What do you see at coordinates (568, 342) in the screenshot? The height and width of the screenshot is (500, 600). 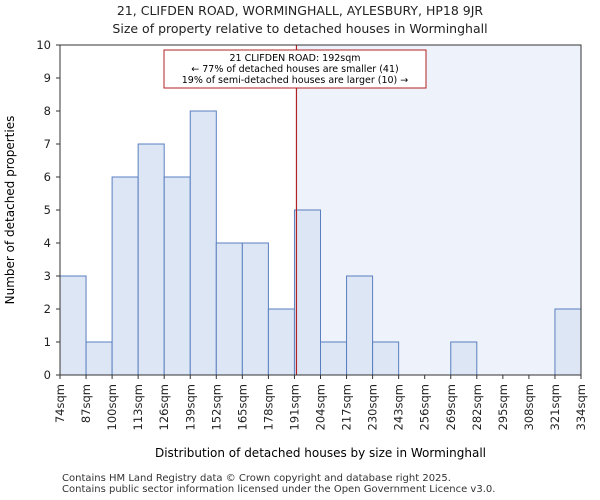 I see `bar-321sqm` at bounding box center [568, 342].